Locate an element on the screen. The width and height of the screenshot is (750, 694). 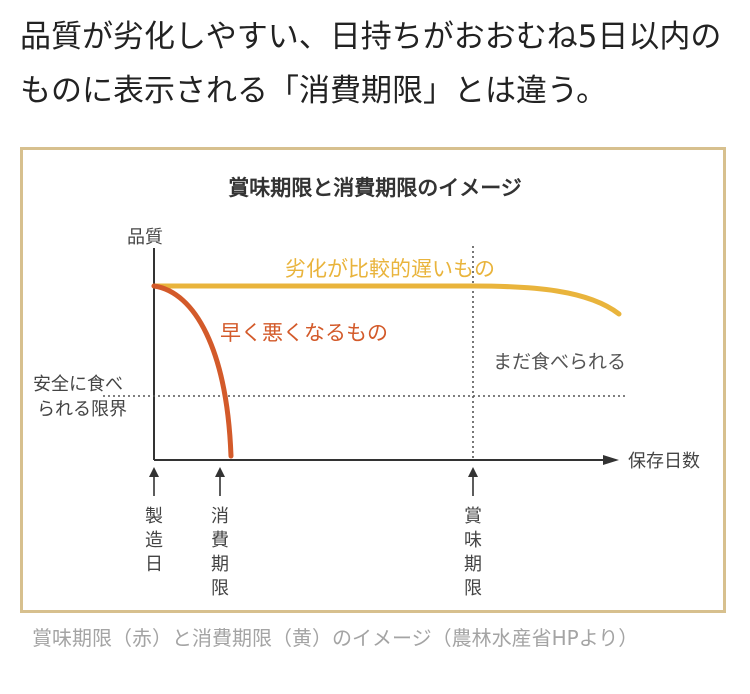
fast-decay-curve is located at coordinates (192, 371).